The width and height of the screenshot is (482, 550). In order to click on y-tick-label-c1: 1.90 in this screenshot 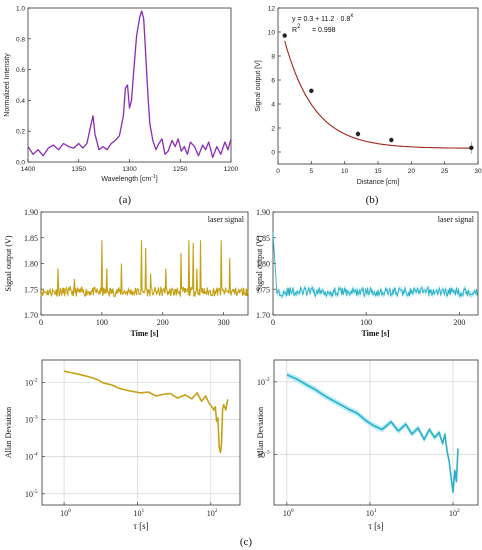, I will do `click(31, 212)`.